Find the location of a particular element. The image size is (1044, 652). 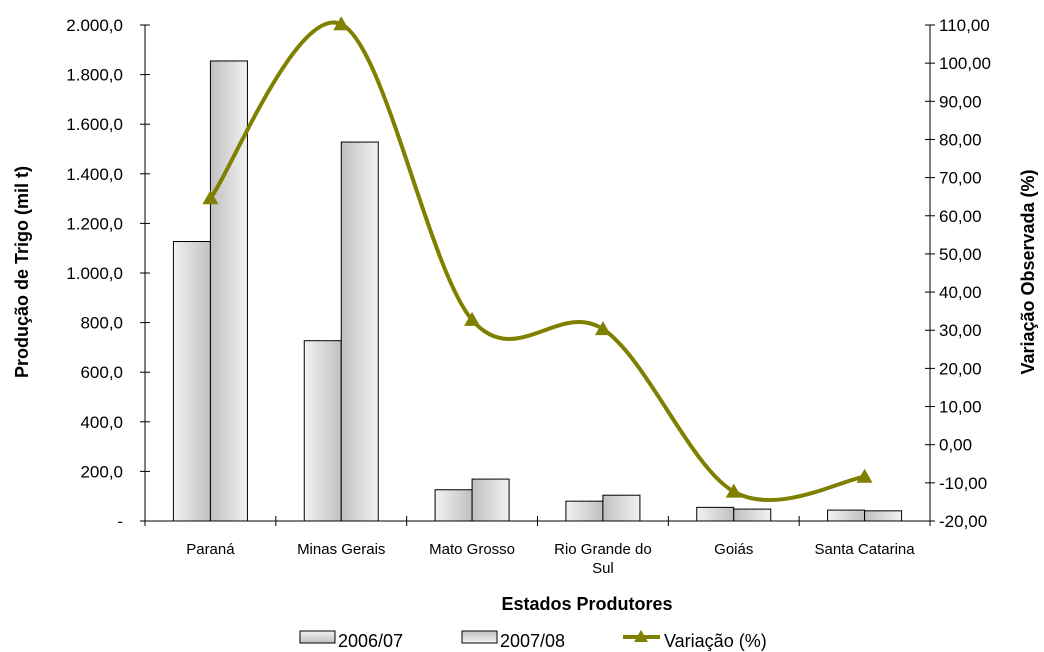

y-axis-title: Produção de Trigo (mil t) is located at coordinates (22, 272).